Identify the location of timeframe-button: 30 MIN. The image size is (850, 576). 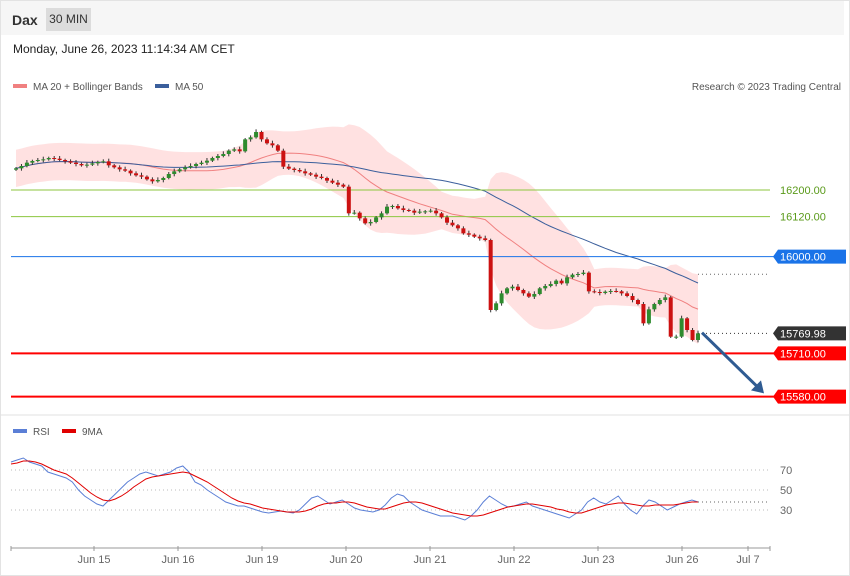
(68, 19).